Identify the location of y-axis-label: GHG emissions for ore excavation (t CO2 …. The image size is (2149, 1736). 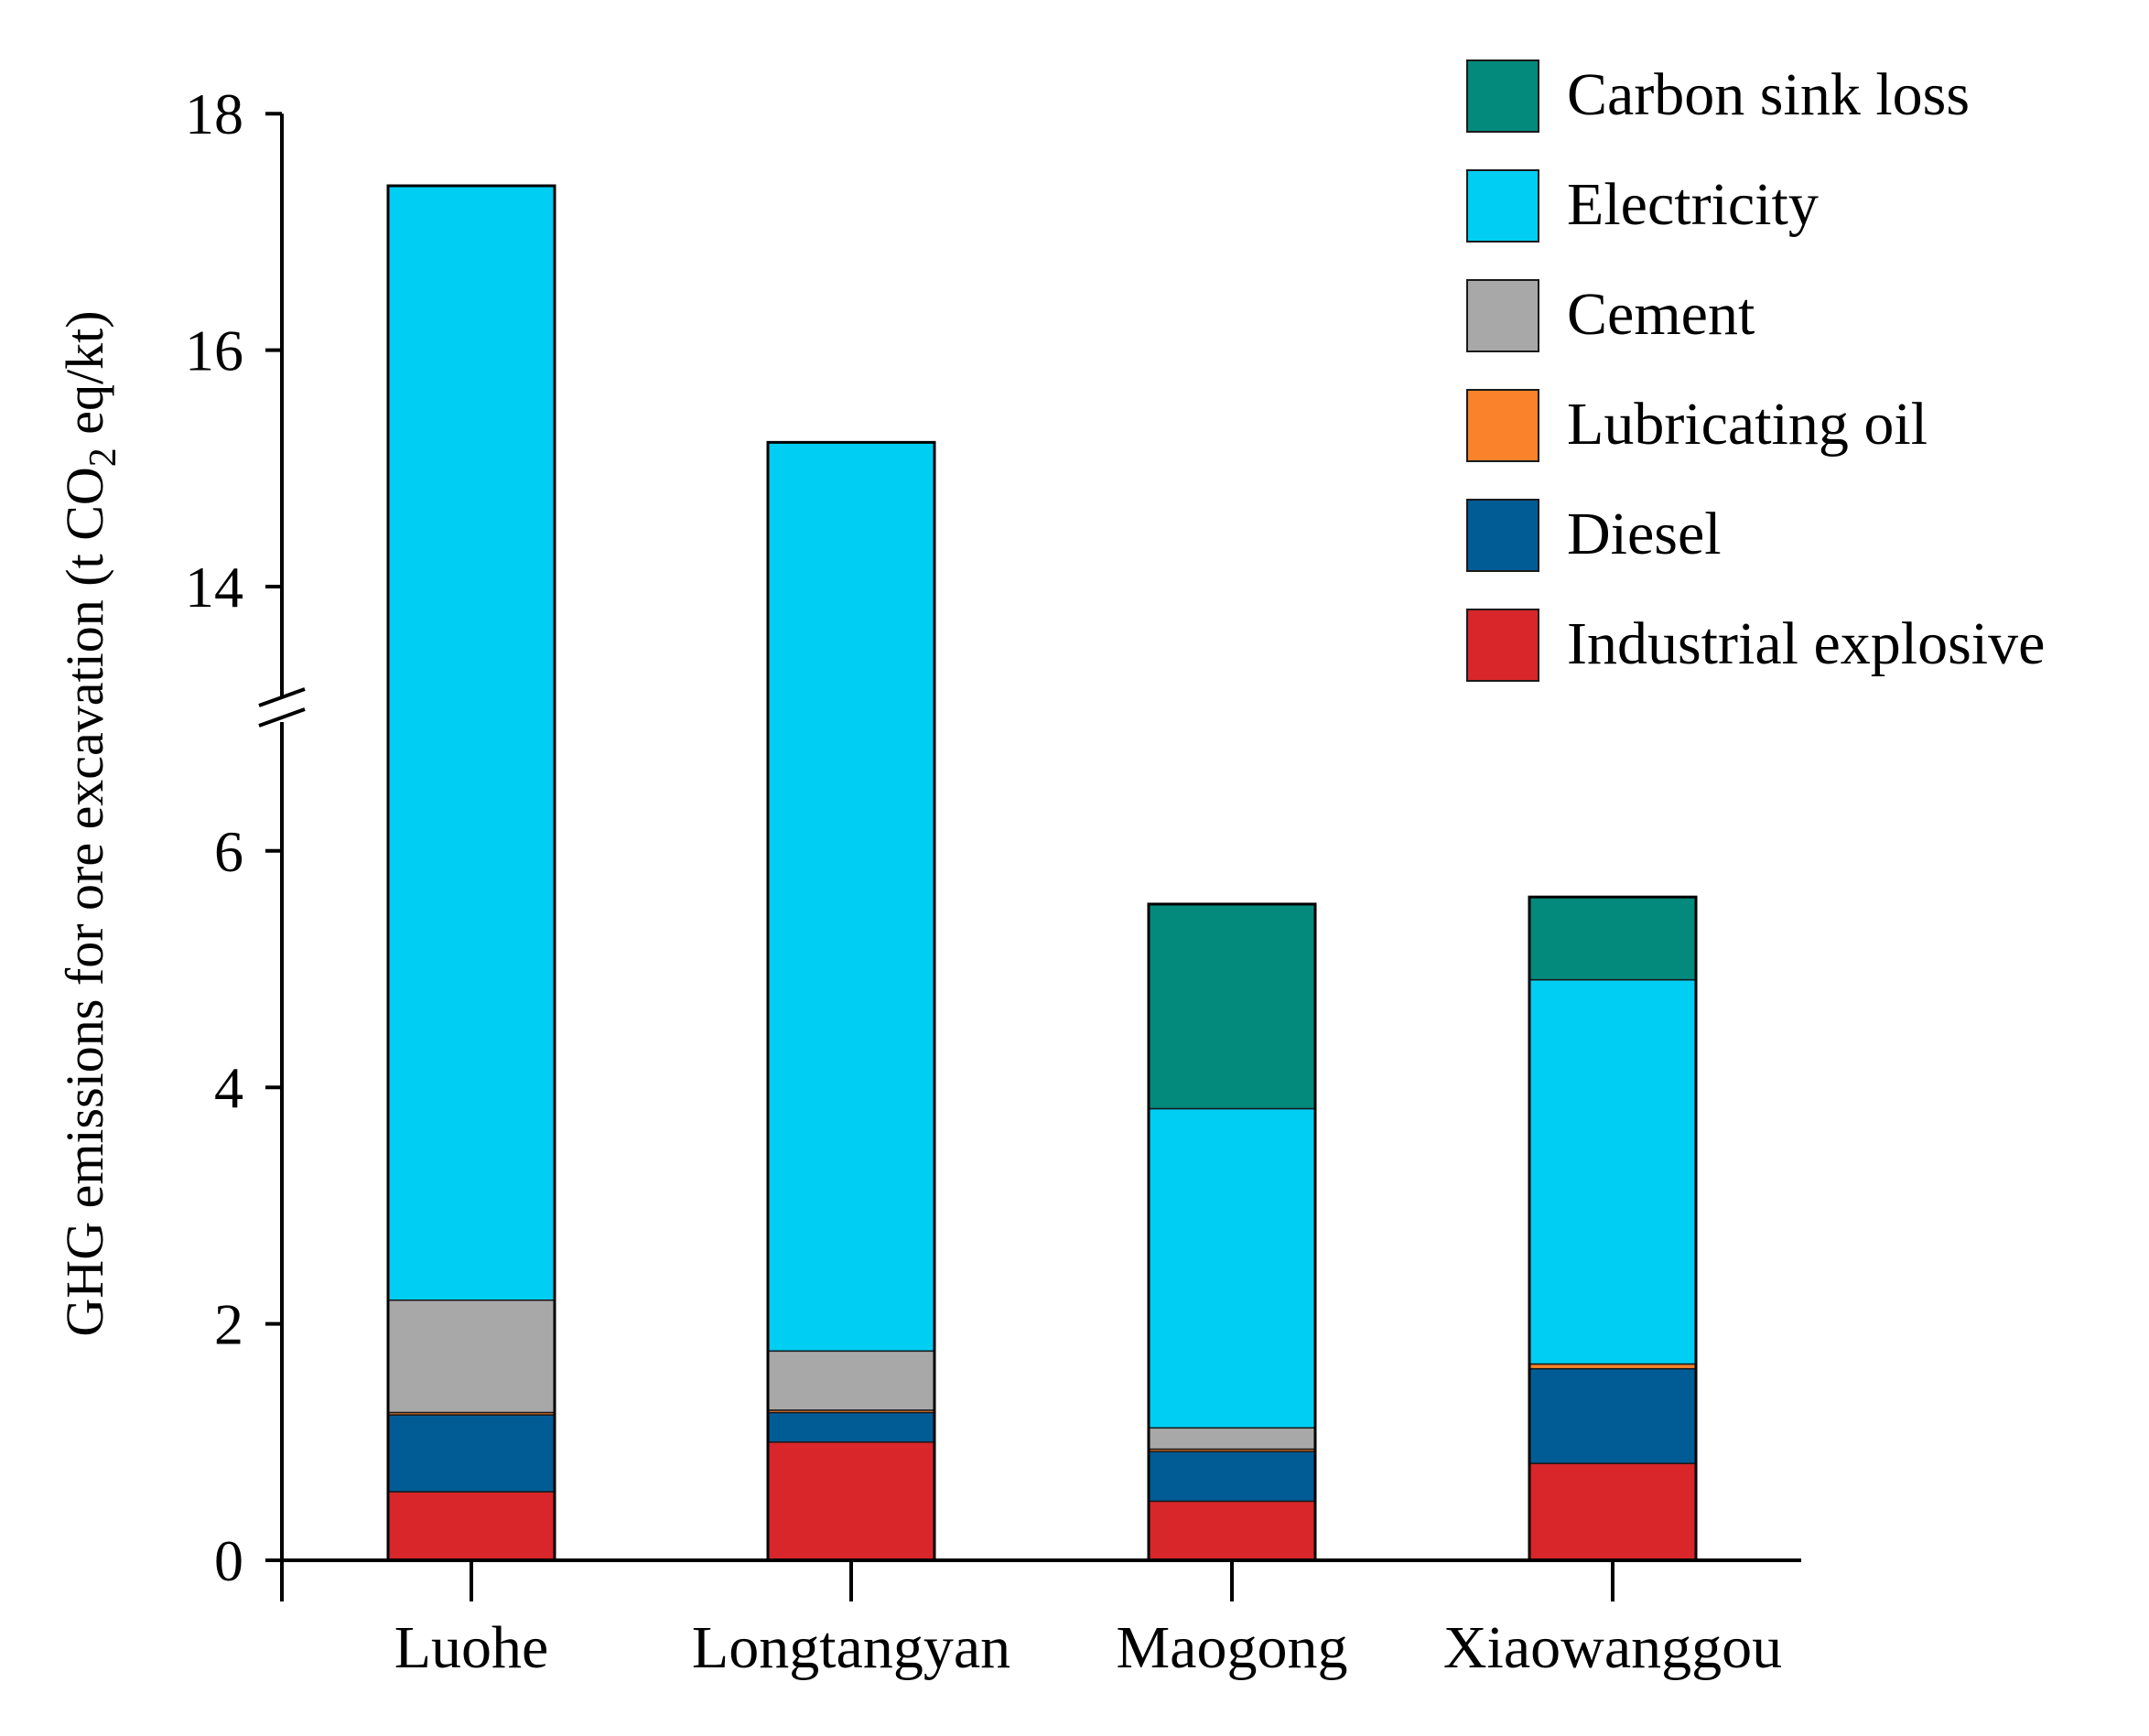
(89, 823).